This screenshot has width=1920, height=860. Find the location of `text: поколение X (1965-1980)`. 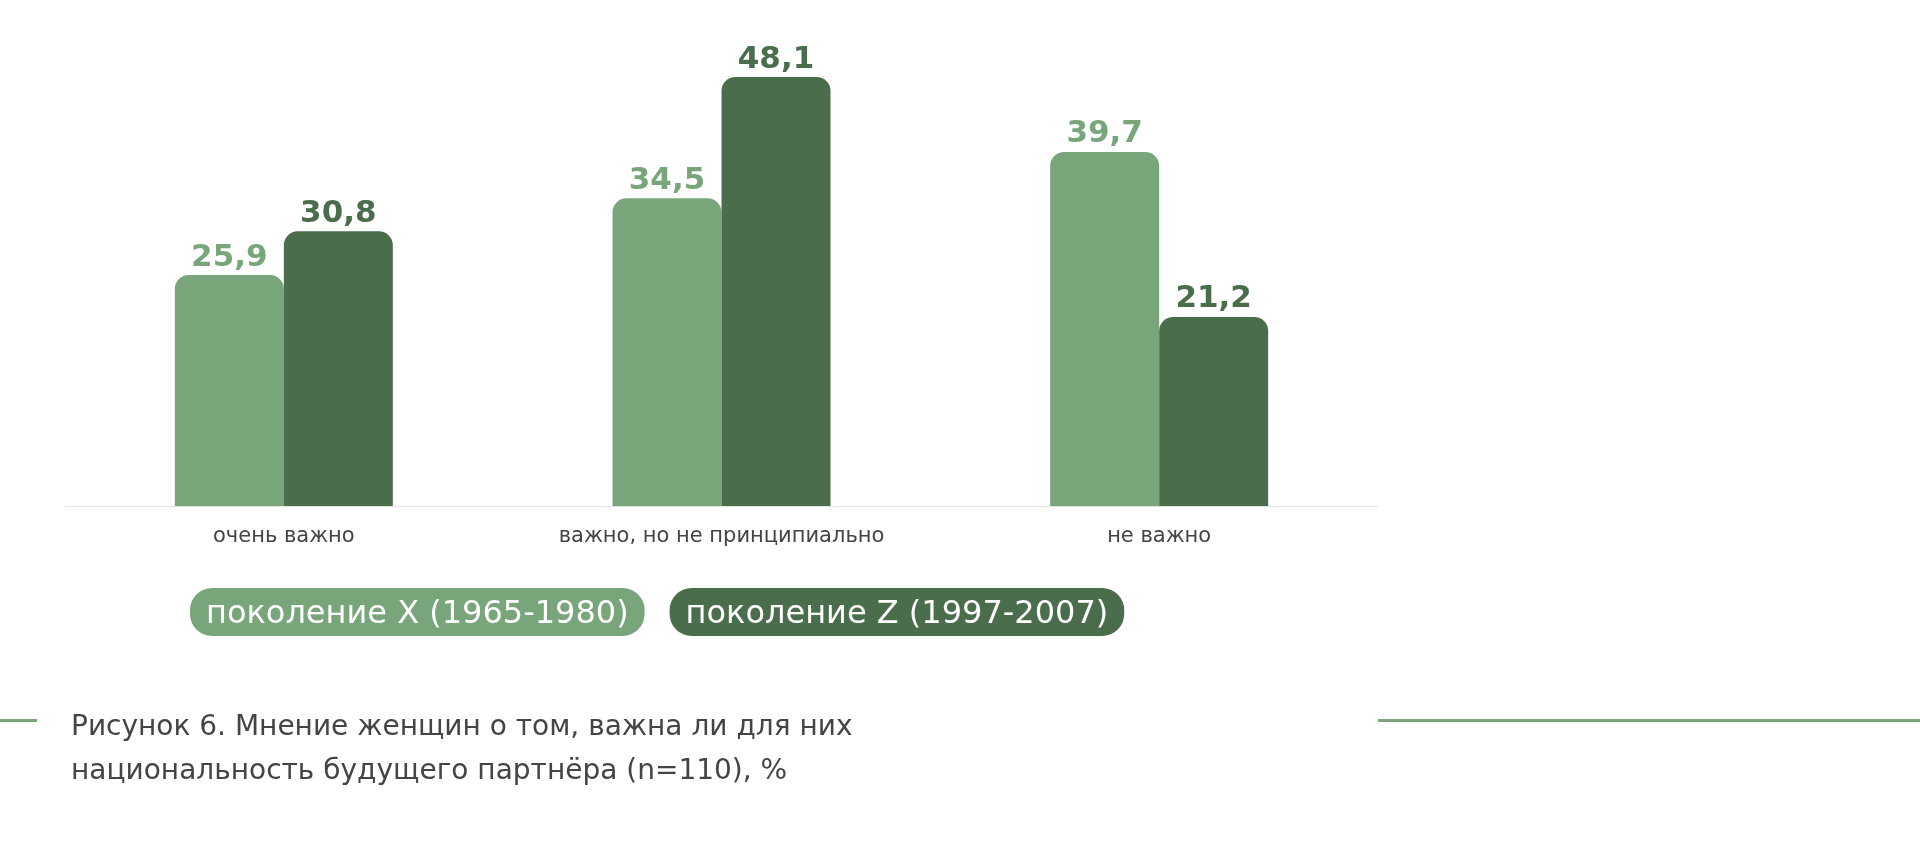

text: поколение X (1965-1980) is located at coordinates (417, 612).